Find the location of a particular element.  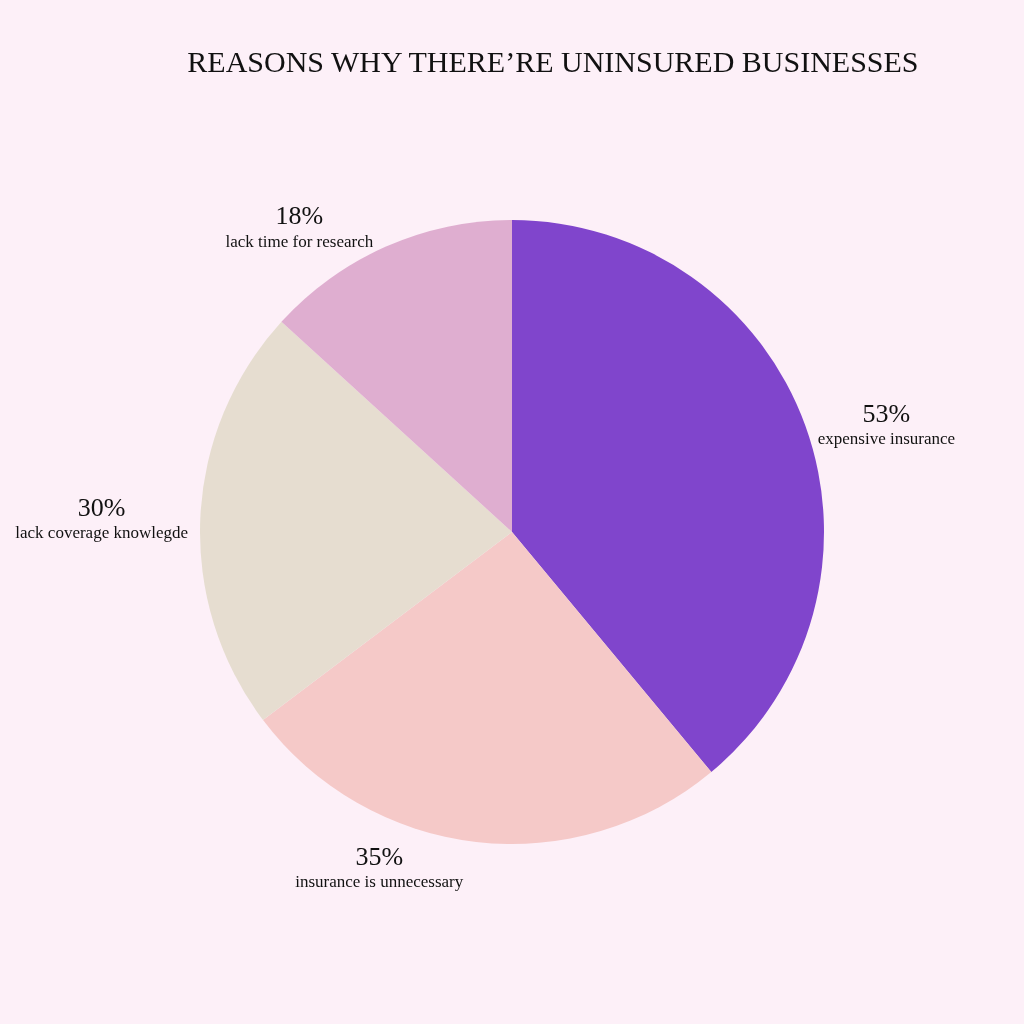

slice-label: lack time for research is located at coordinates (299, 241).